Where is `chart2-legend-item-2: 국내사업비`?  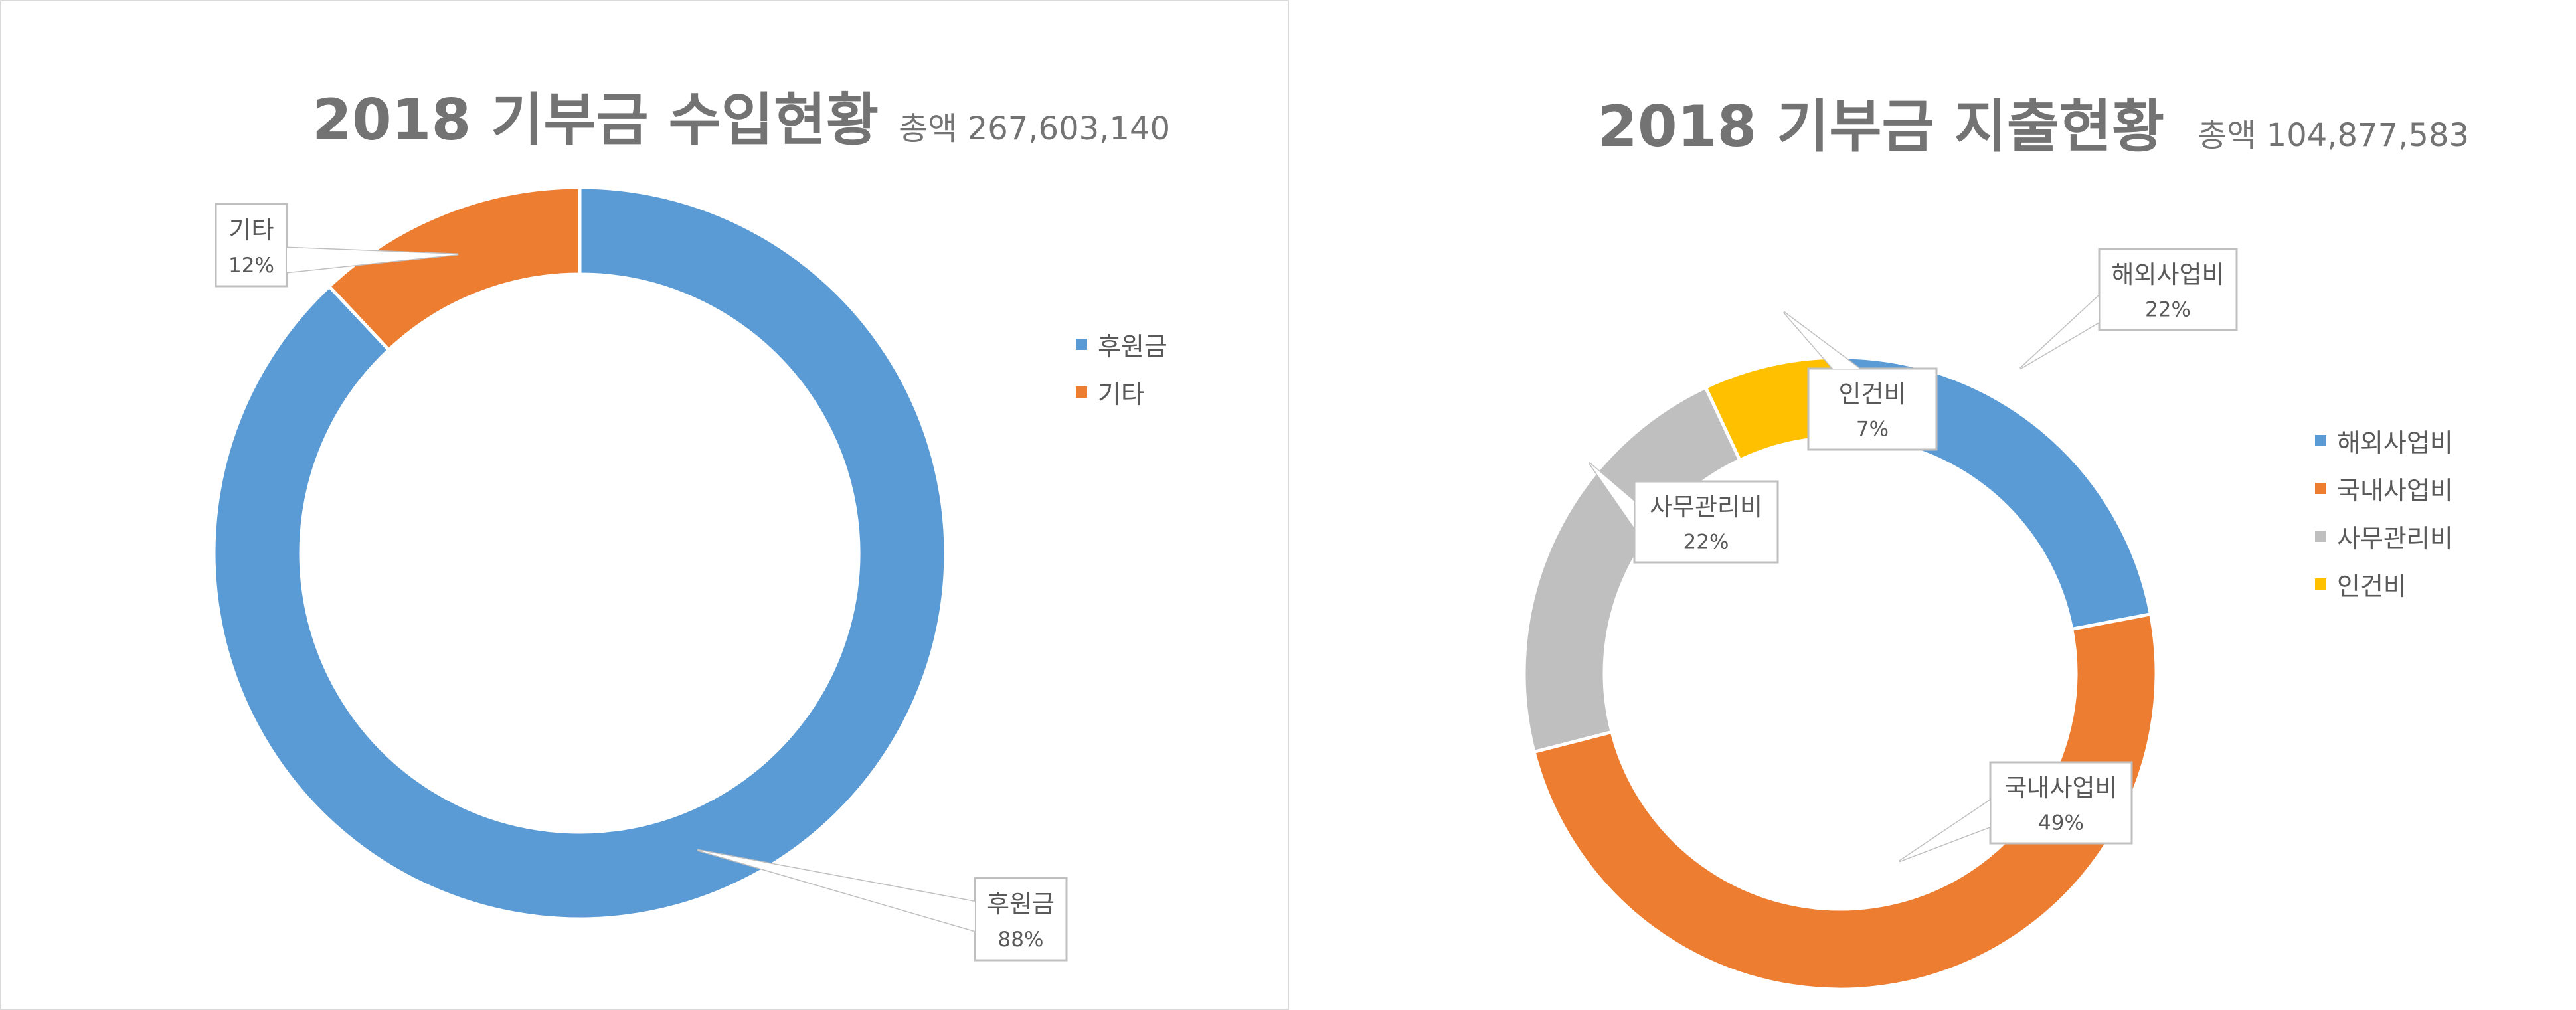 chart2-legend-item-2: 국내사업비 is located at coordinates (2384, 488).